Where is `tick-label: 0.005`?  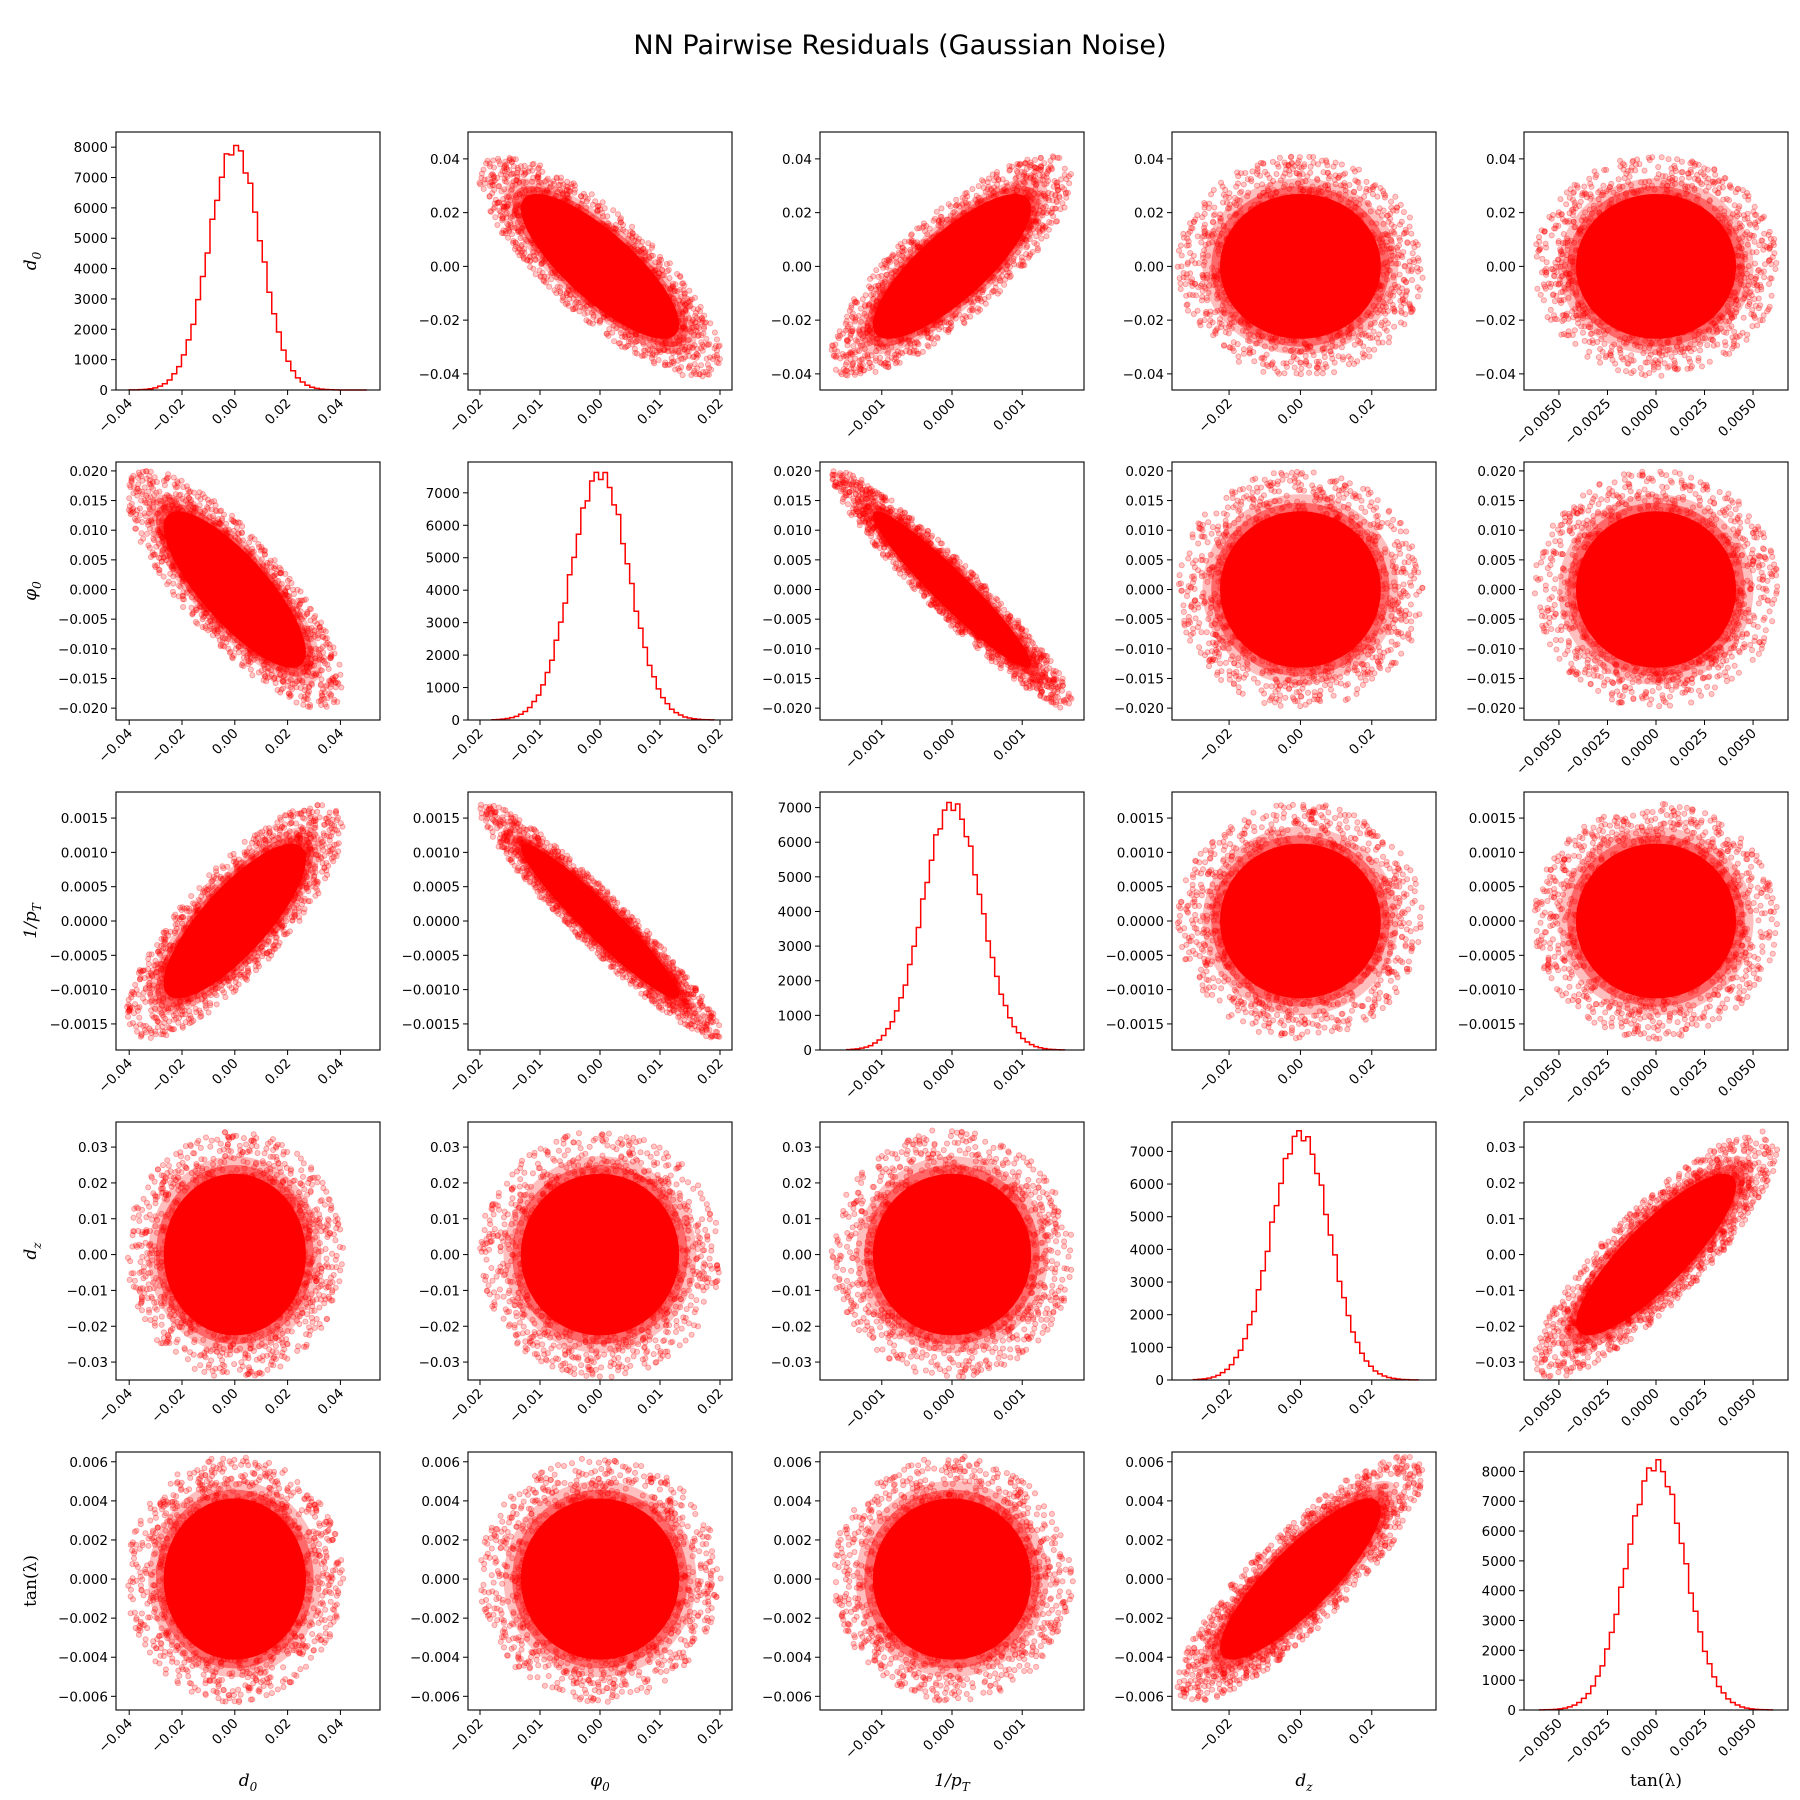 tick-label: 0.005 is located at coordinates (88, 561).